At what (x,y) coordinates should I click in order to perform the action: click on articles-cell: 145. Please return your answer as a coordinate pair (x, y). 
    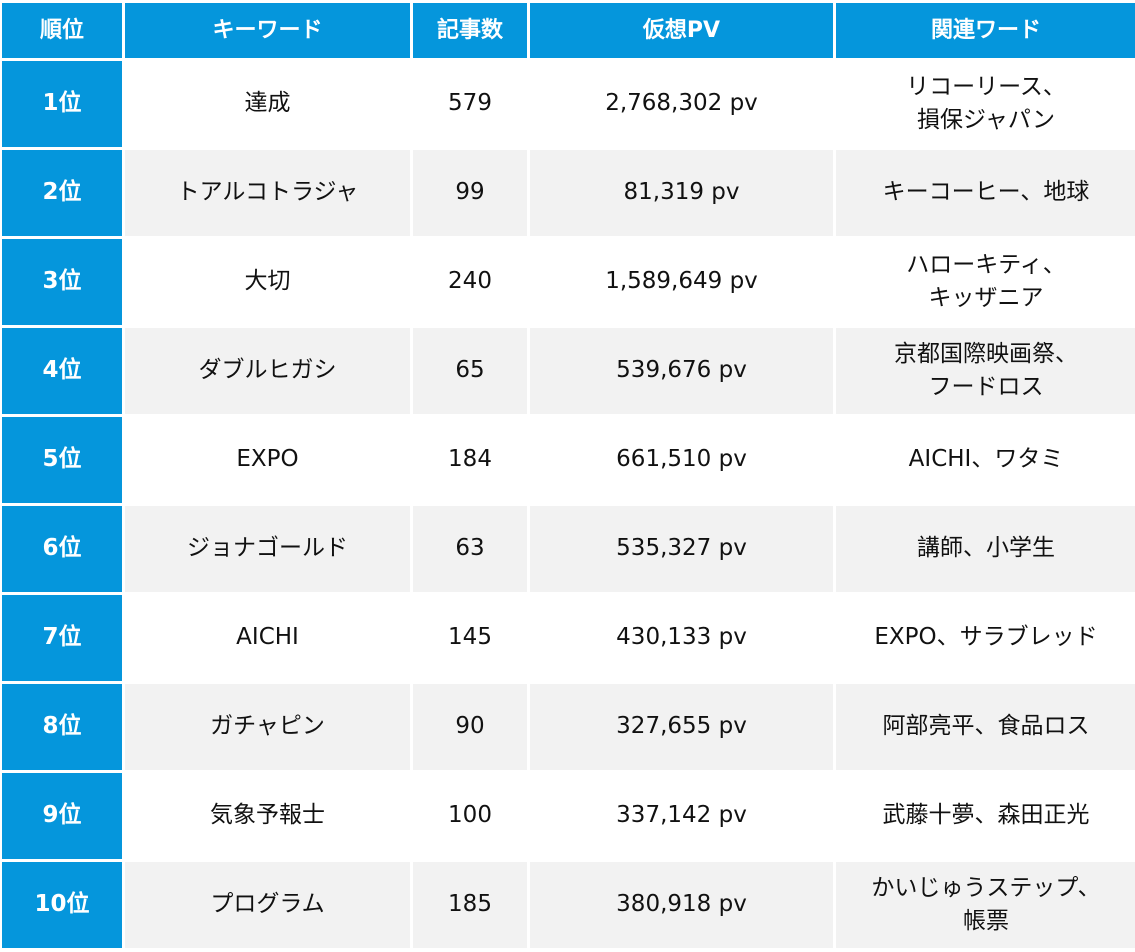
    Looking at the image, I should click on (470, 638).